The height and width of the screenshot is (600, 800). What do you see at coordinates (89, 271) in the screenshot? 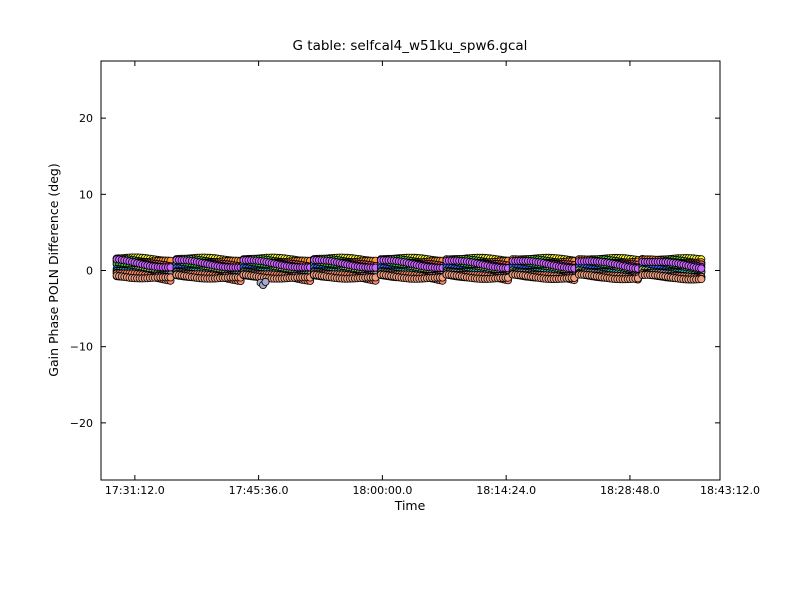
I see `y-tick-label: 0` at bounding box center [89, 271].